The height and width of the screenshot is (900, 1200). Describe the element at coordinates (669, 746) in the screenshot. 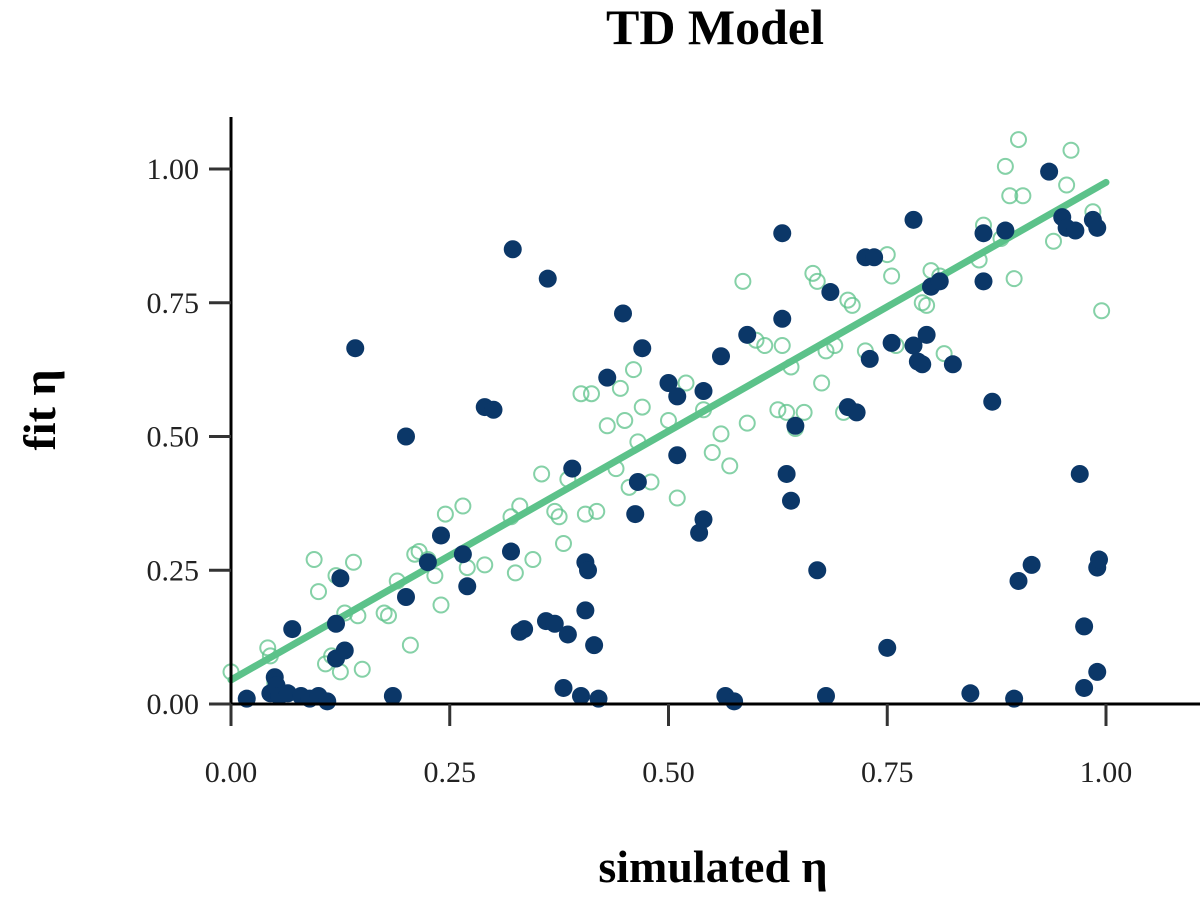

I see `x-axis-ticks: 0.00 0.25 0.50 0.75 1.00` at that location.